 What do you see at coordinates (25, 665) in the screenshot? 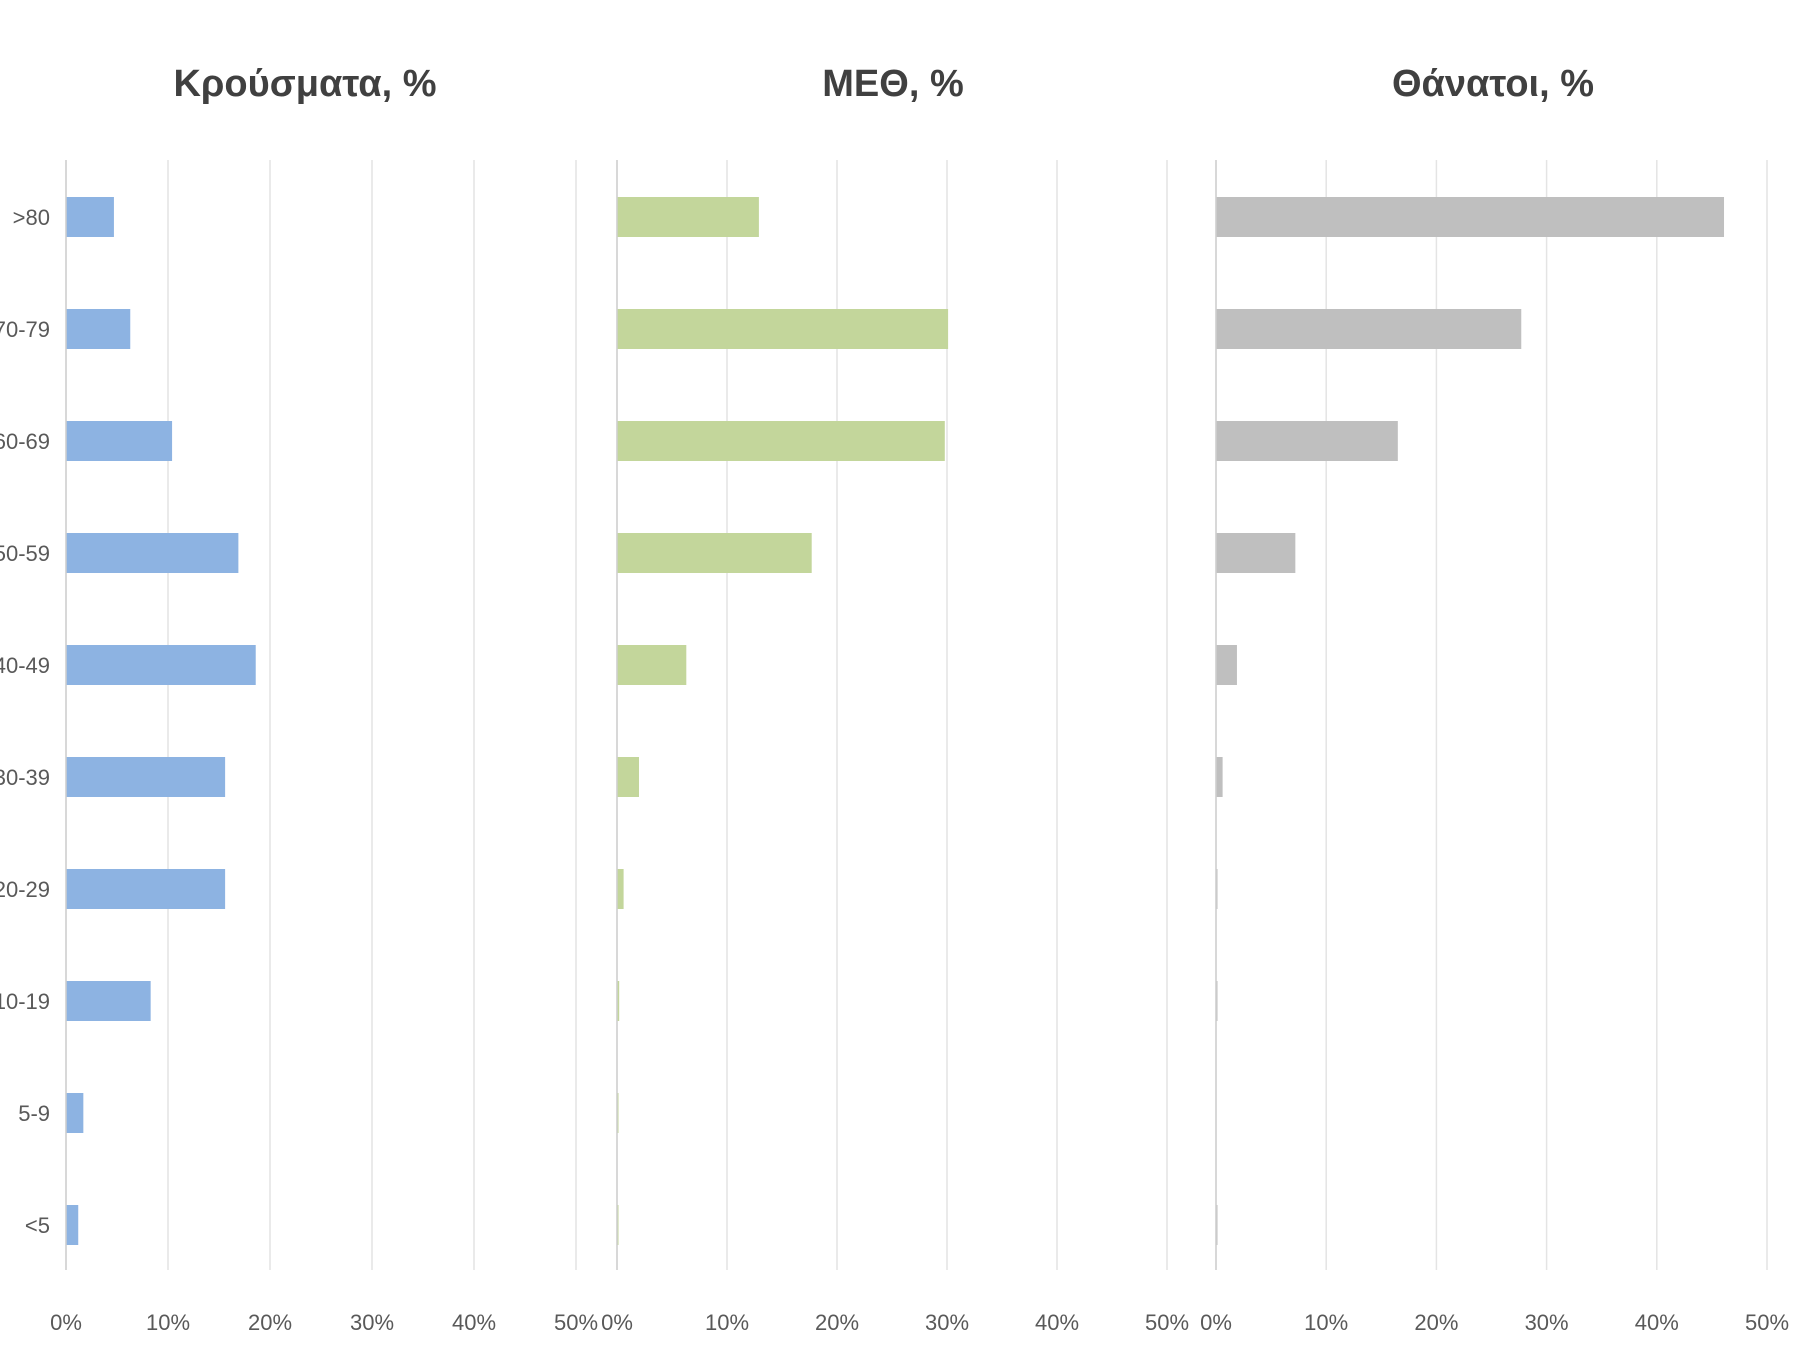
I see `category-label: 40-49` at bounding box center [25, 665].